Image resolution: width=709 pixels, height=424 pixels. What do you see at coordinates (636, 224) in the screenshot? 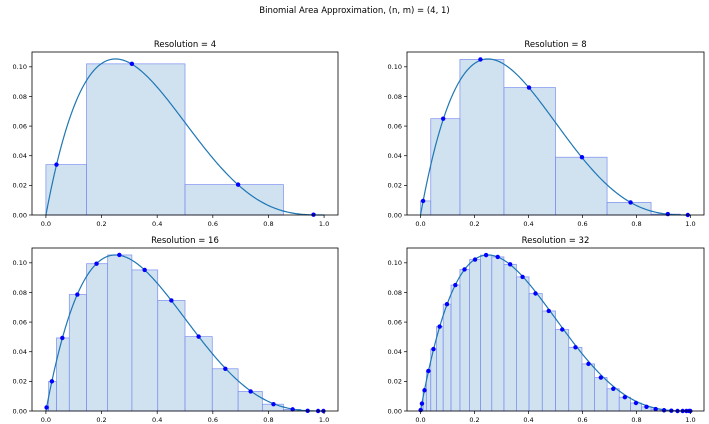
I see `x-tick-label: 0.8` at bounding box center [636, 224].